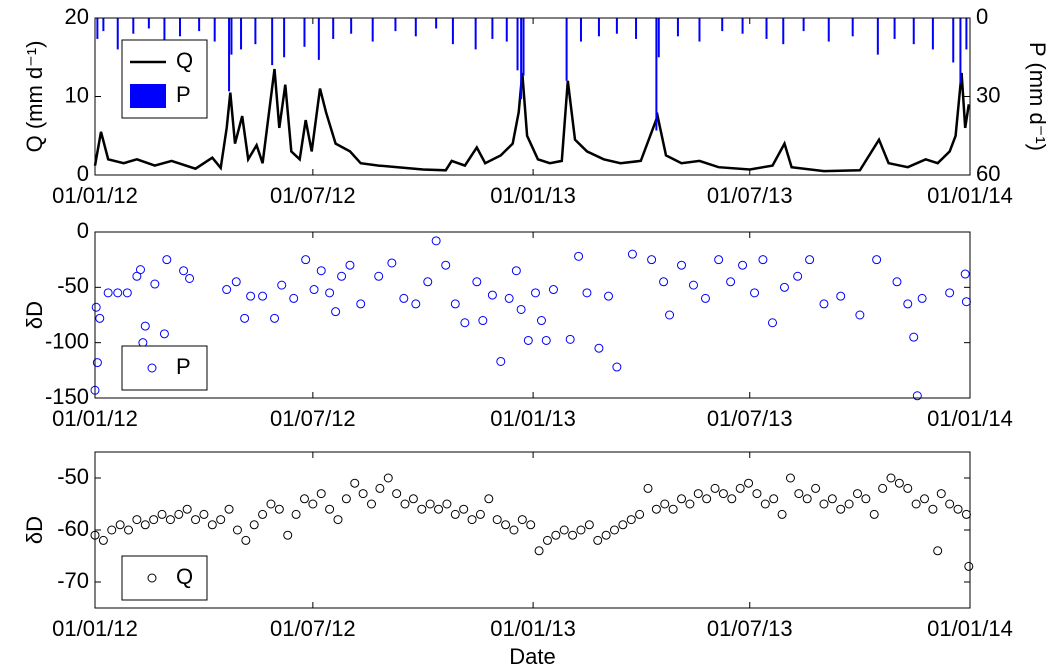  Describe the element at coordinates (1037, 96) in the screenshot. I see `y2-axis-label: P (mm d⁻¹)` at that location.